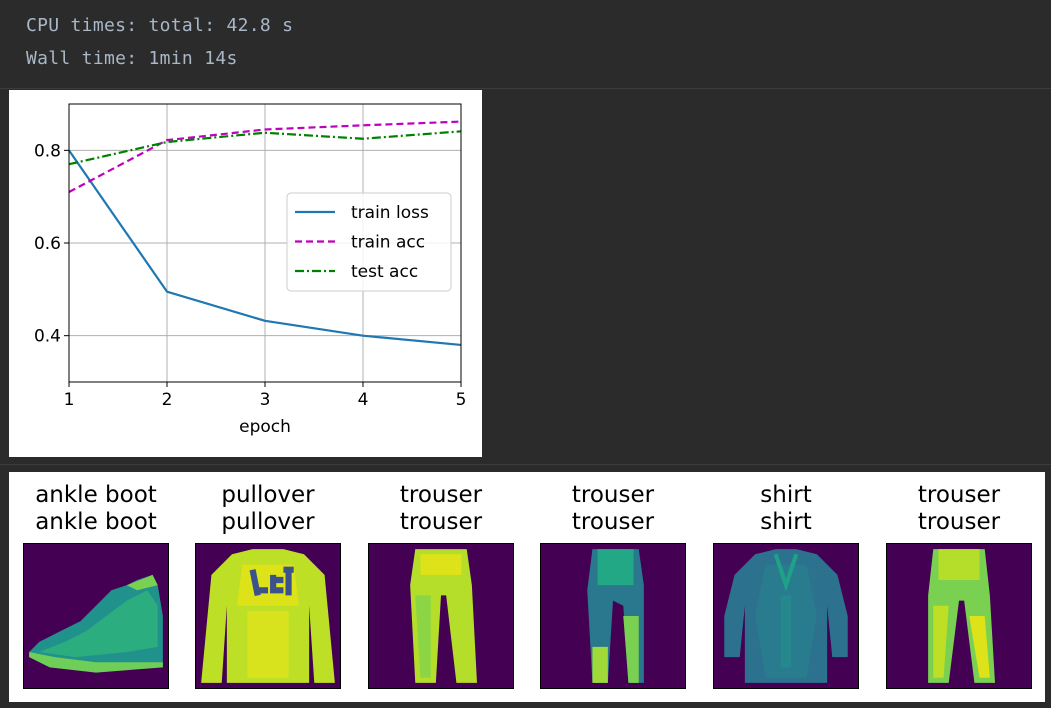 This screenshot has height=708, width=1051. I want to click on pred-label: pullover, so click(268, 522).